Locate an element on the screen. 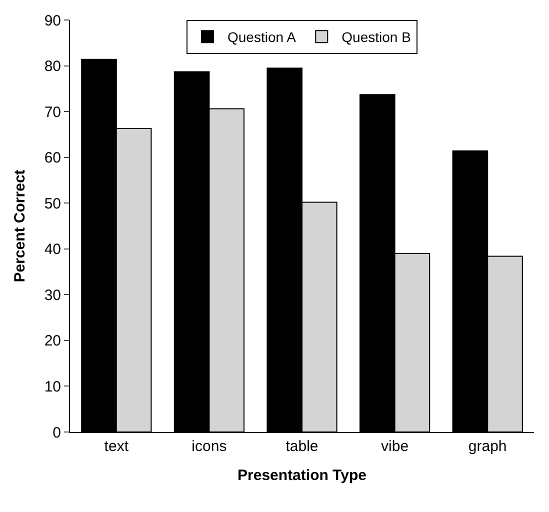 This screenshot has height=512, width=549. x-tick-label: table is located at coordinates (302, 446).